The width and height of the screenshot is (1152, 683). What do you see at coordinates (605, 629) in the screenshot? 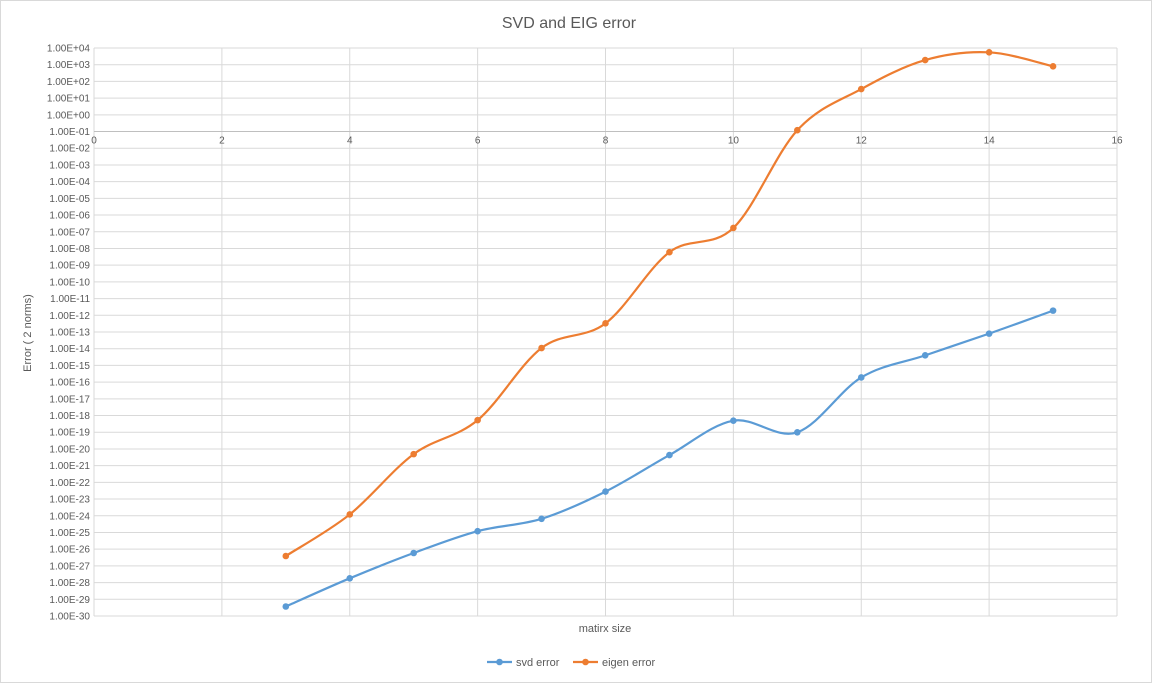
I see `x-axis-label: matirx size` at bounding box center [605, 629].